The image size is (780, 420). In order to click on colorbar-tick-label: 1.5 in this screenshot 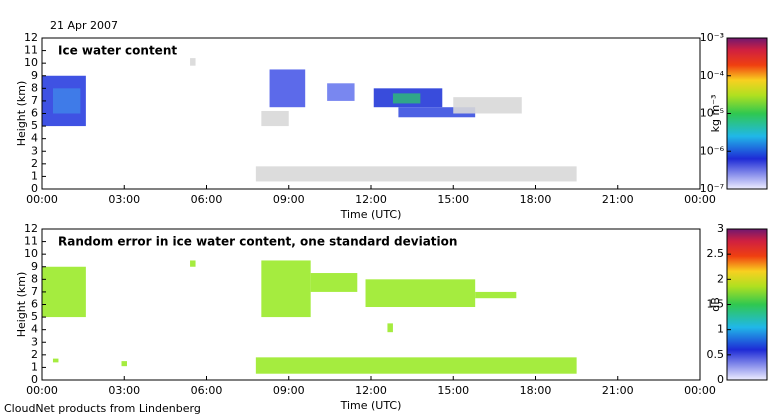, I will do `click(716, 304)`.